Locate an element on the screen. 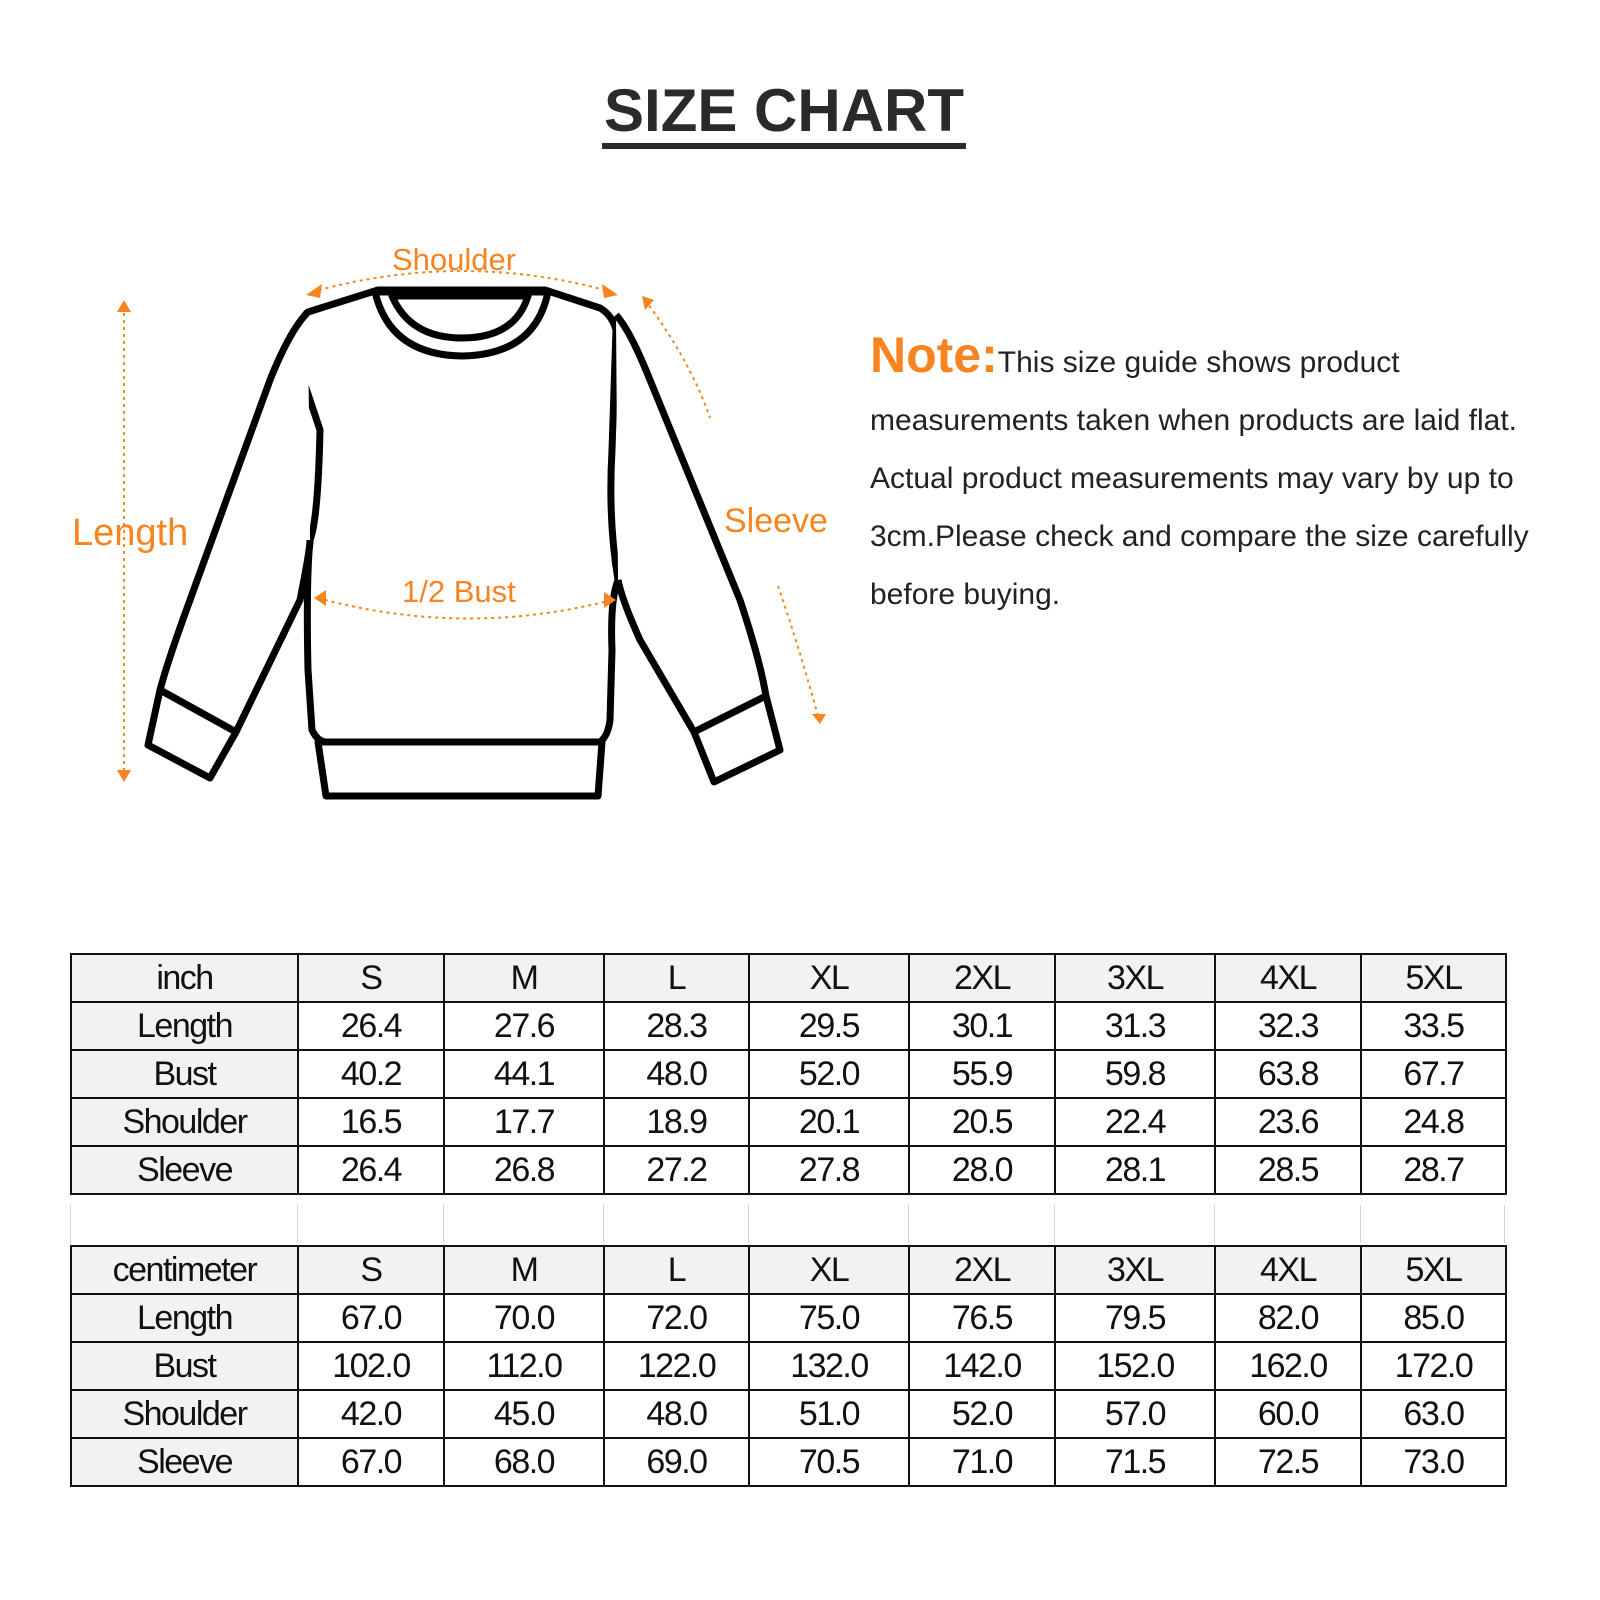 The height and width of the screenshot is (1600, 1600). measurement-value: 44.1 is located at coordinates (524, 1074).